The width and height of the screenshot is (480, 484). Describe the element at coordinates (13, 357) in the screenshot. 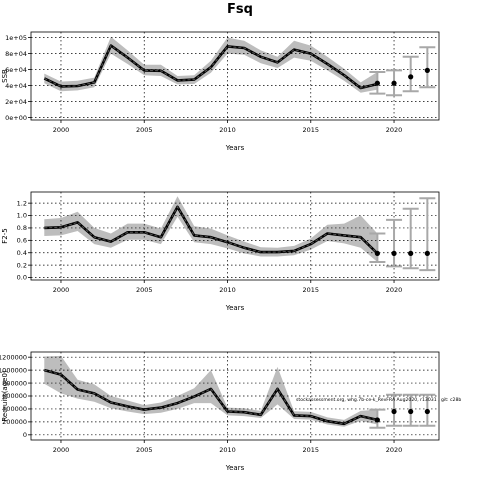

I see `y-tick-label: 1200000` at that location.